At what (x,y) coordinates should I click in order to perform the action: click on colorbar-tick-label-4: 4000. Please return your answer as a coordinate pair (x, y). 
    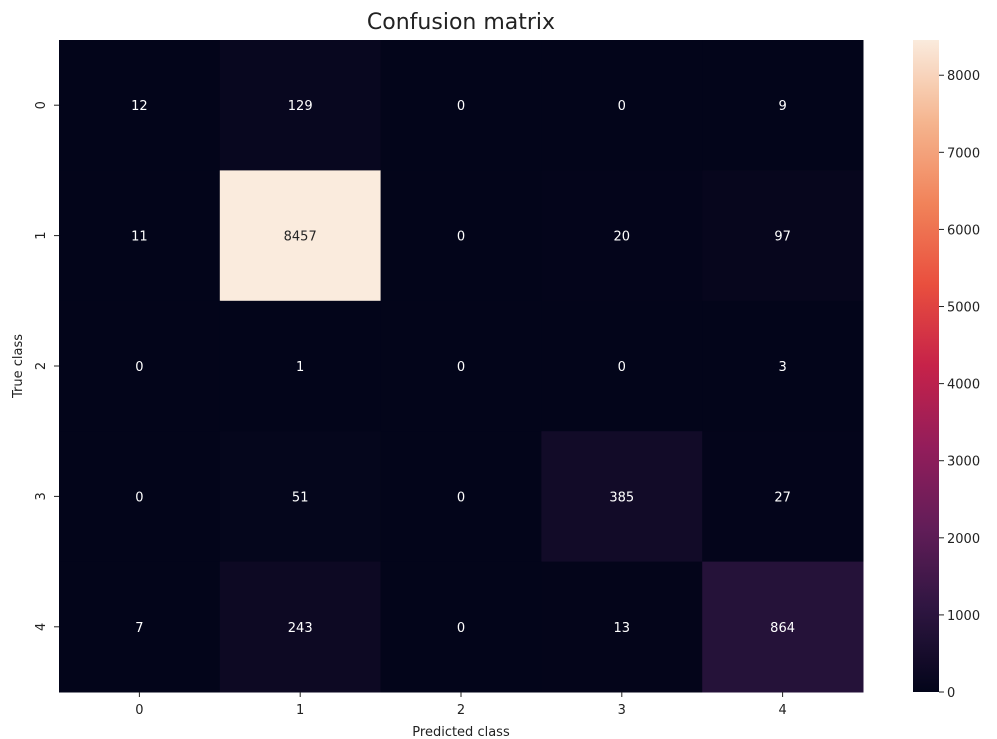
    Looking at the image, I should click on (963, 385).